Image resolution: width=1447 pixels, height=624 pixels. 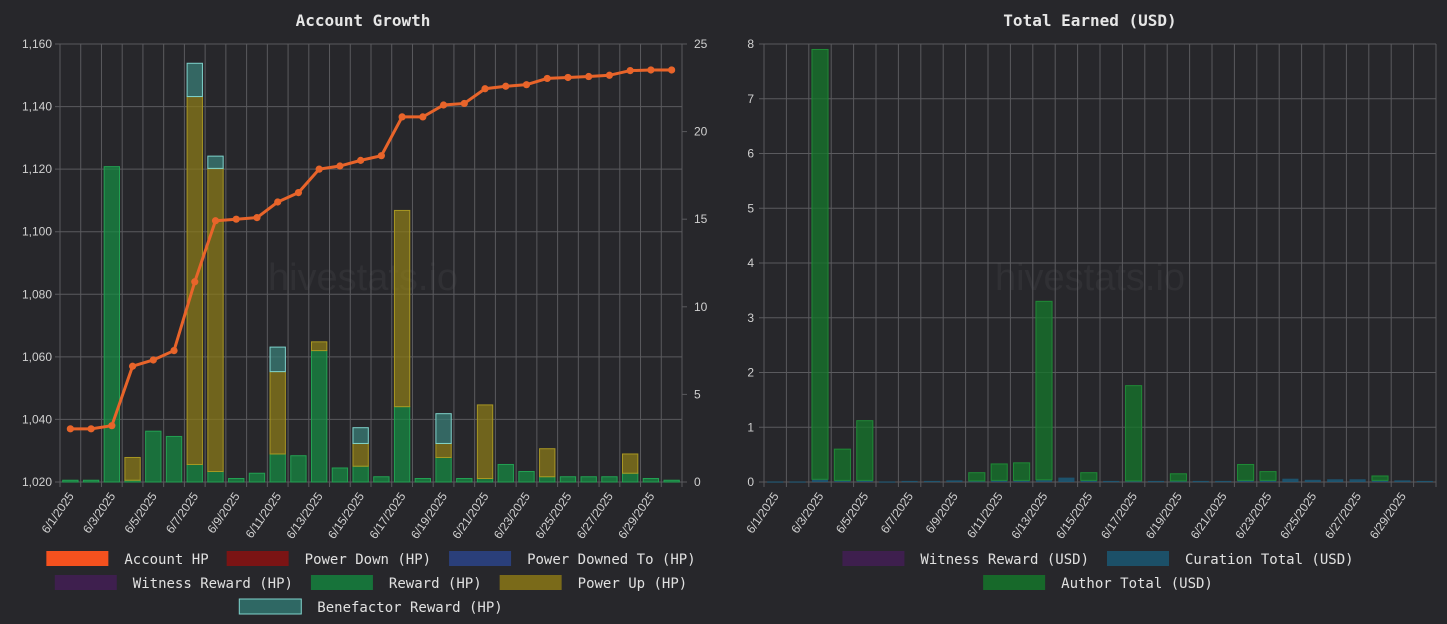 I want to click on x-tick-label: 6/17/2025, so click(x=1119, y=515).